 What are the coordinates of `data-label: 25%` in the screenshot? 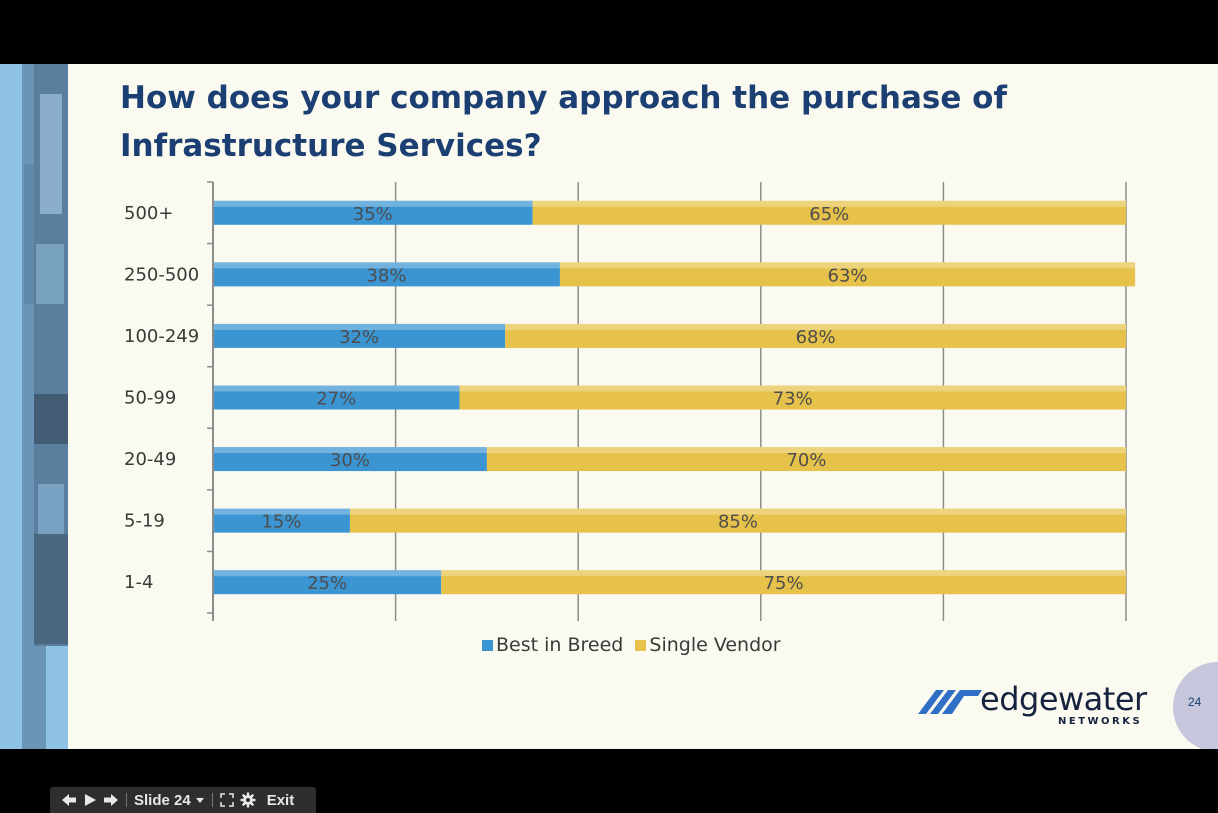 It's located at (327, 583).